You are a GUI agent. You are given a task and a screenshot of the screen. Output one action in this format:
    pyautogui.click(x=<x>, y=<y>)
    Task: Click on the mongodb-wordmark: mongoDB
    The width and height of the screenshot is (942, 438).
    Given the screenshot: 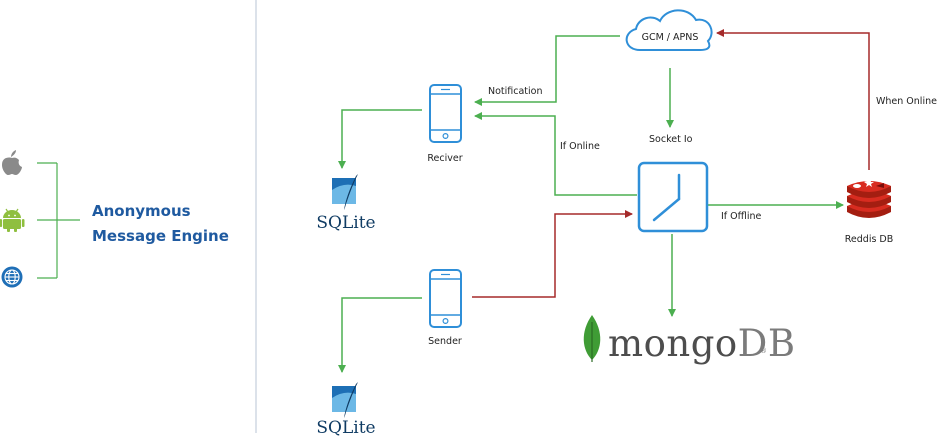 What is the action you would take?
    pyautogui.click(x=702, y=343)
    